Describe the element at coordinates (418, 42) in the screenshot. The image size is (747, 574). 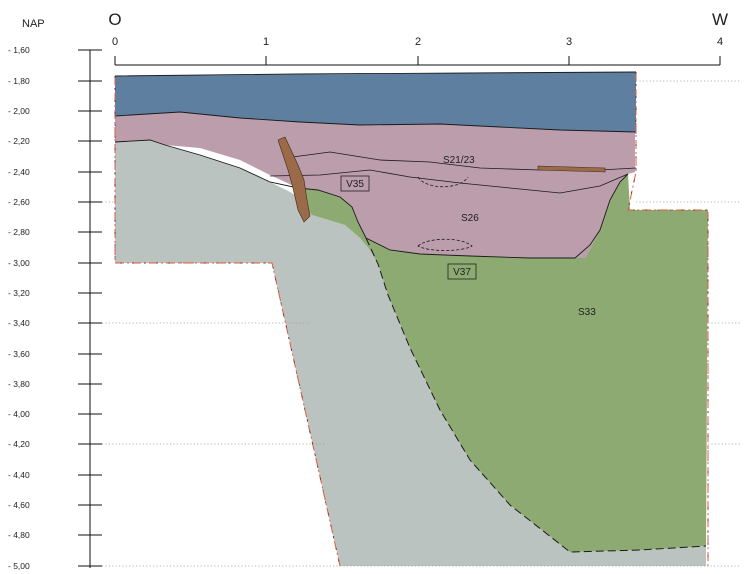
I see `horizontal-label-2: 2` at that location.